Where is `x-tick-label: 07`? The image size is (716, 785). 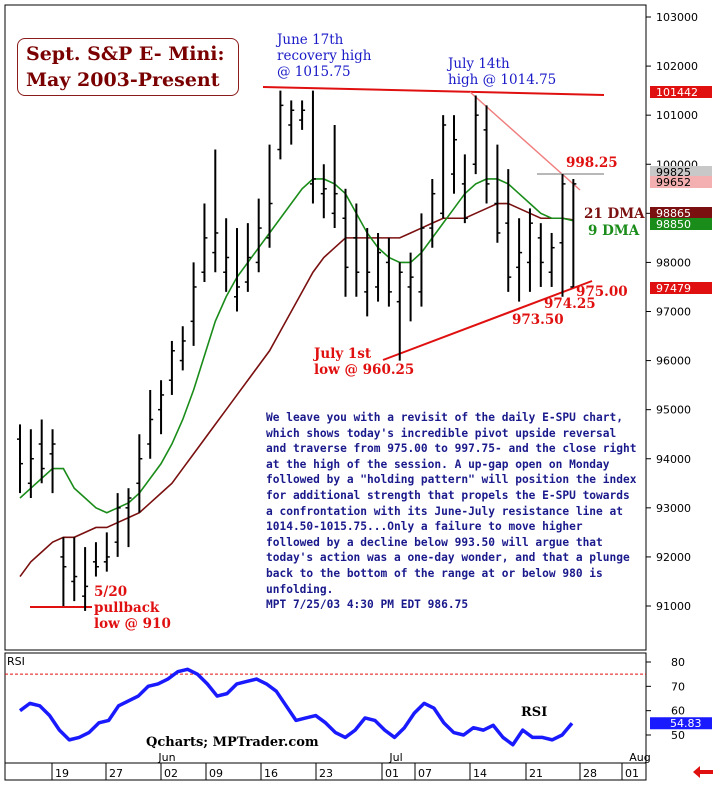
x-tick-label: 07 is located at coordinates (425, 773).